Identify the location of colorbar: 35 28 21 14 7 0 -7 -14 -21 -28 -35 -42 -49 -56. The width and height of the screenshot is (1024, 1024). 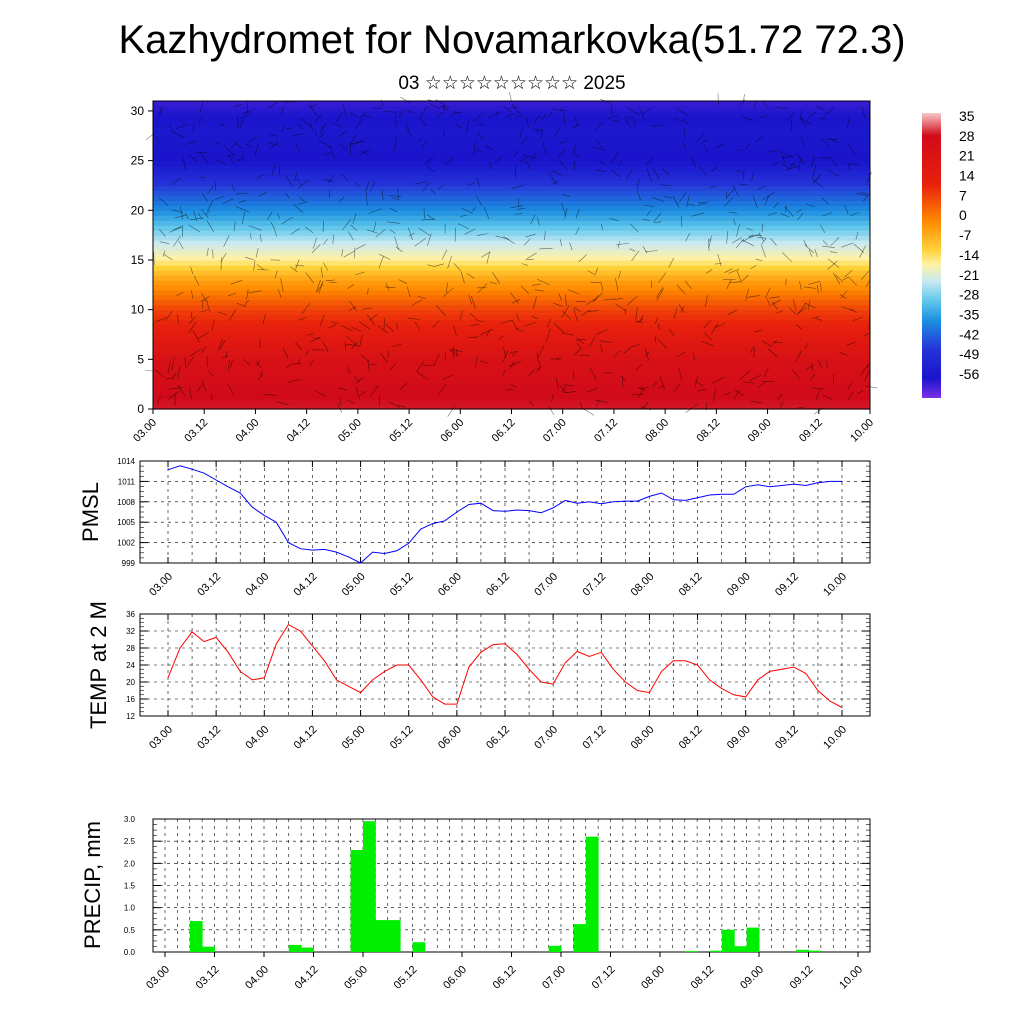
(950, 253).